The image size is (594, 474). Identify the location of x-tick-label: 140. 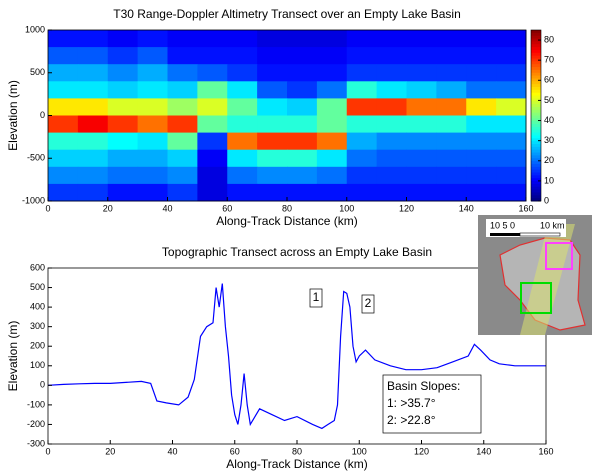
(466, 208).